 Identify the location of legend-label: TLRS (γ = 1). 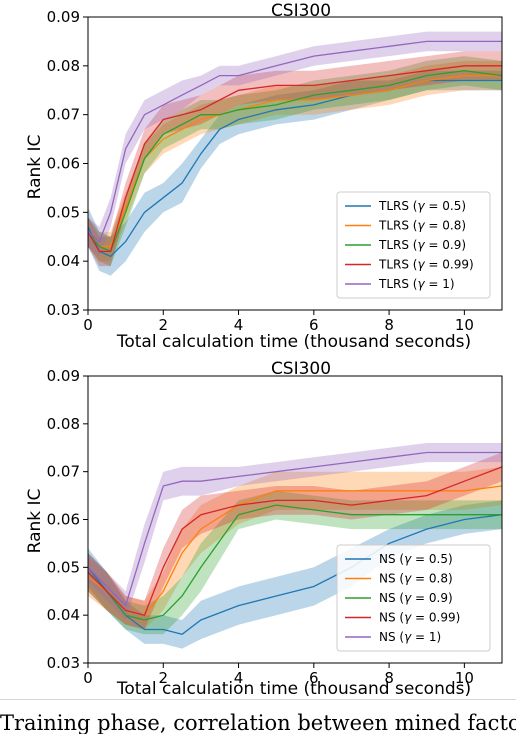
(416, 284).